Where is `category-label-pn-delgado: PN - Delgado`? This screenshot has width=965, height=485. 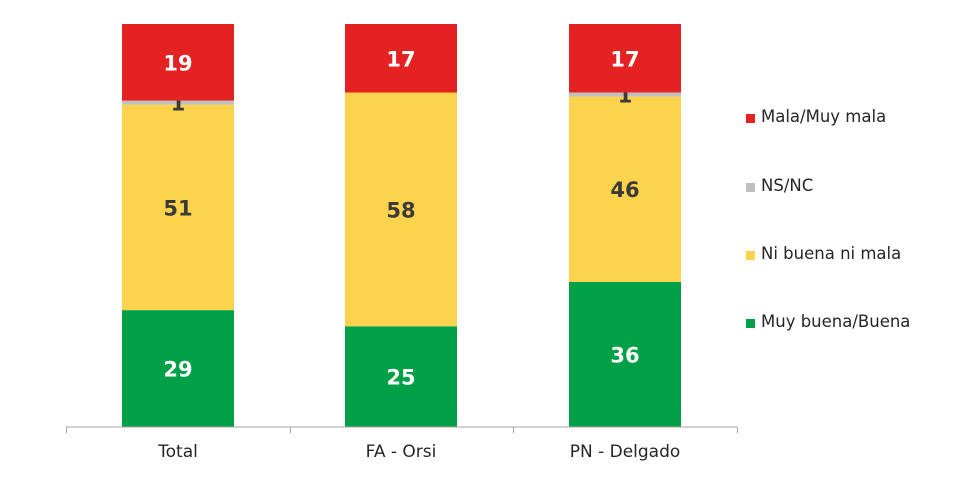
category-label-pn-delgado: PN - Delgado is located at coordinates (625, 452).